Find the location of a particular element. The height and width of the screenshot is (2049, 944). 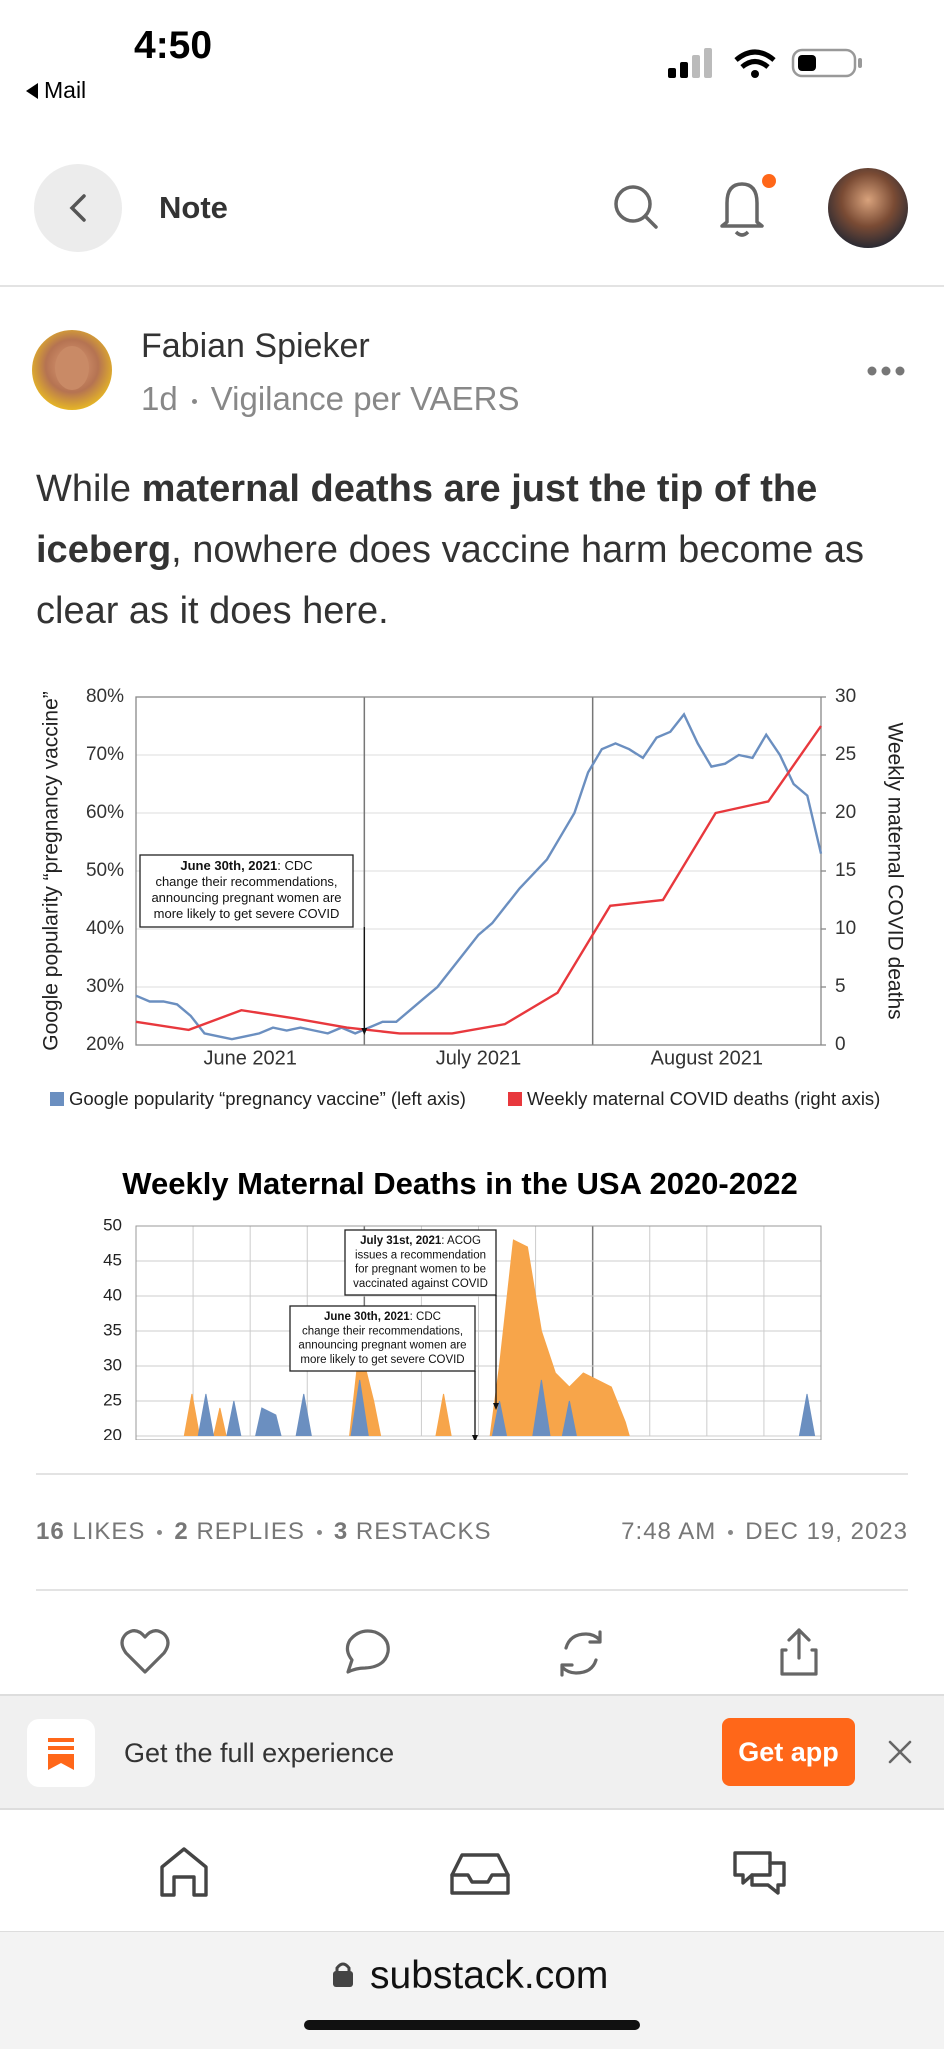

annotation-text: for pregnant women to be is located at coordinates (420, 1270).